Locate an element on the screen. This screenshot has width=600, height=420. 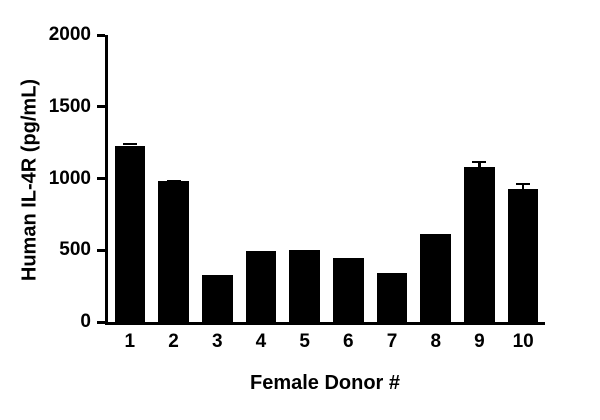
x-tick-label: 4 is located at coordinates (261, 341).